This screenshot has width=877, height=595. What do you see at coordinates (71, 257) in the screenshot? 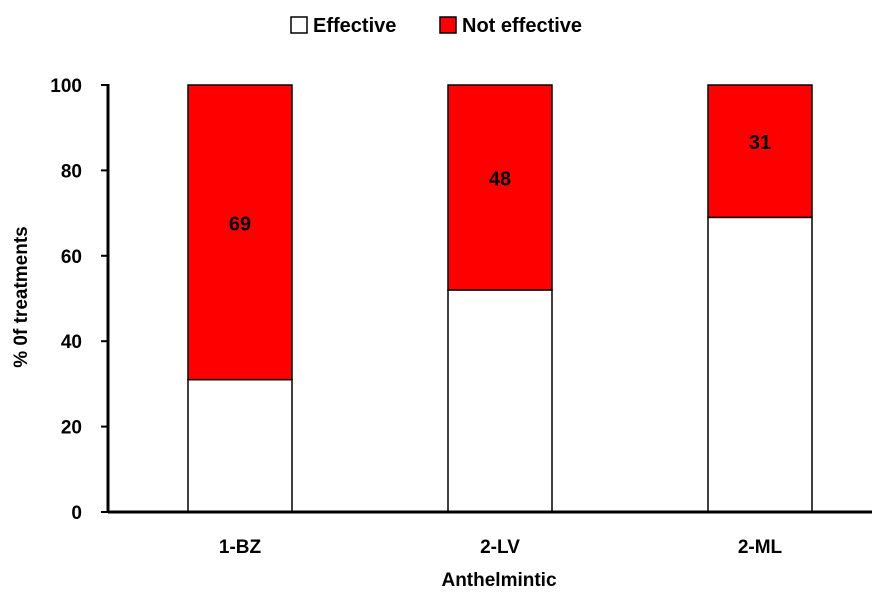
I see `y-tick-label-60: 60` at bounding box center [71, 257].